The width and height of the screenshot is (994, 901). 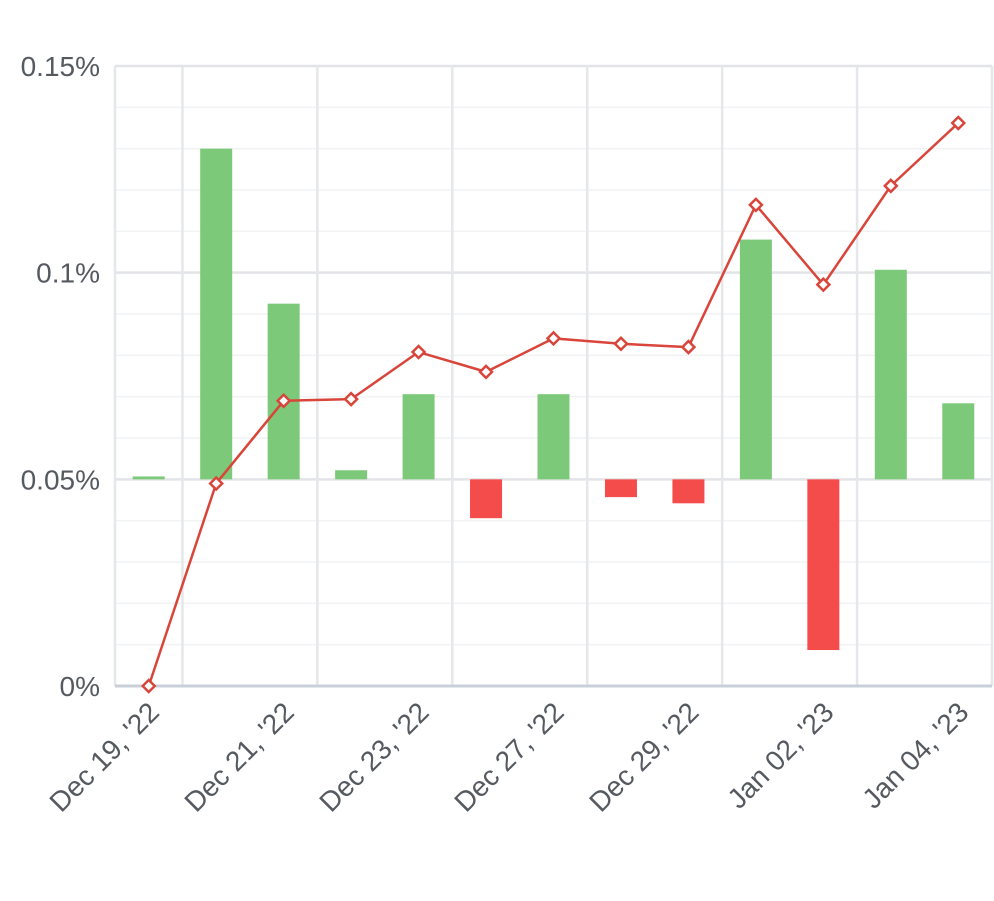 What do you see at coordinates (780, 755) in the screenshot?
I see `x-tick-label: Jan 02, '23` at bounding box center [780, 755].